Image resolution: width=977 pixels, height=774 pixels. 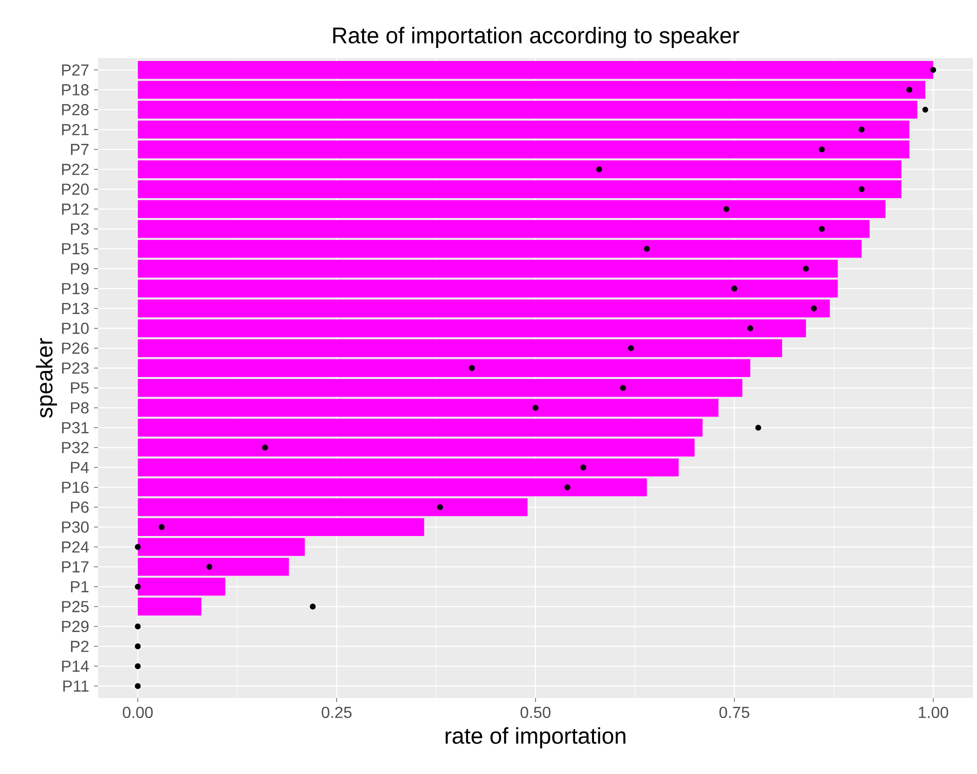 What do you see at coordinates (75, 110) in the screenshot?
I see `y-tick-label: P28` at bounding box center [75, 110].